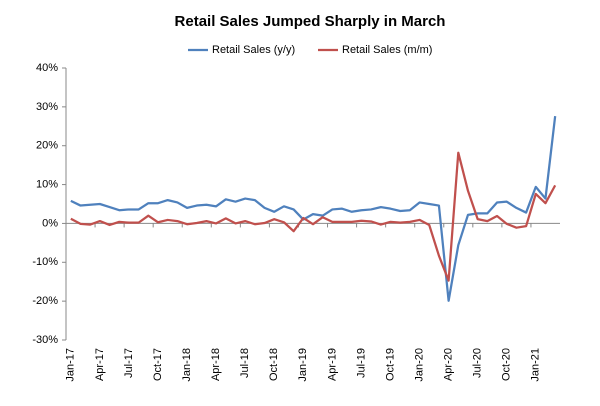  Describe the element at coordinates (50, 223) in the screenshot. I see `y-tick-label: 0%` at that location.